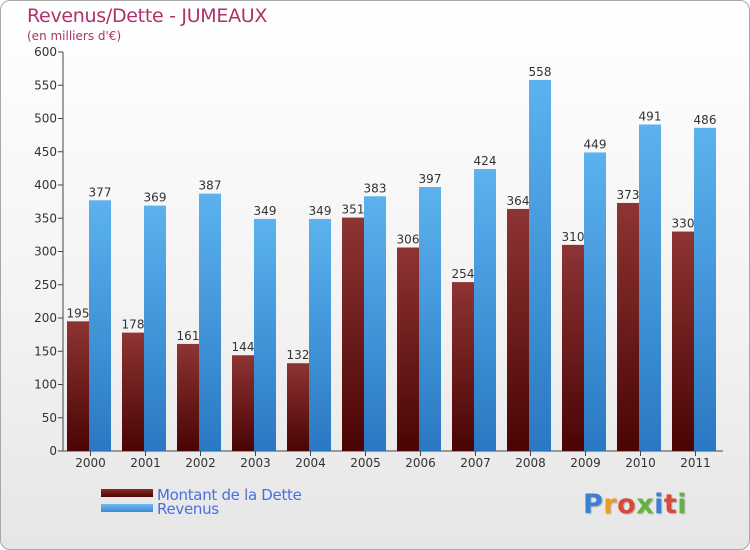 The height and width of the screenshot is (550, 750). What do you see at coordinates (430, 179) in the screenshot?
I see `data-label-revenus: 397` at bounding box center [430, 179].